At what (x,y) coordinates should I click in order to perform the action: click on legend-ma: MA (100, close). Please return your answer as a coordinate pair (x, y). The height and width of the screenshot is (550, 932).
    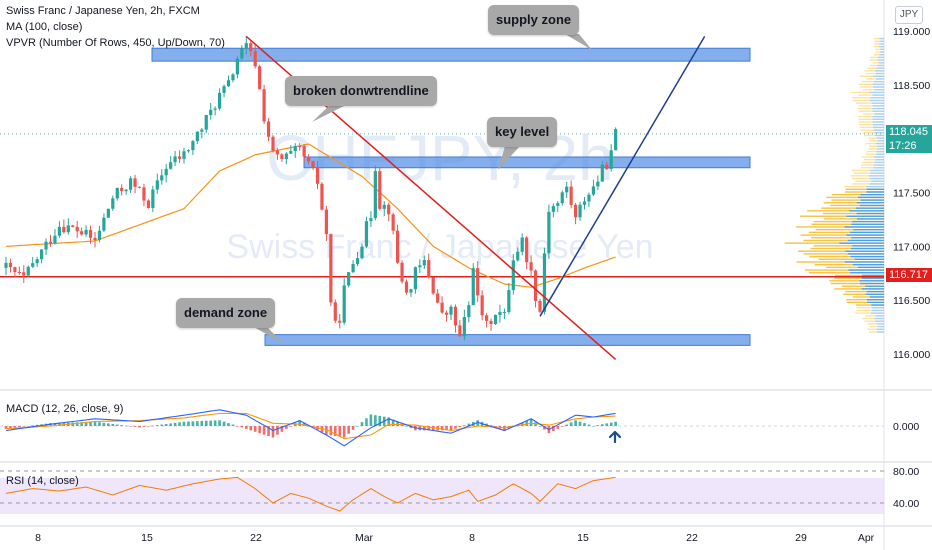
    Looking at the image, I should click on (44, 27).